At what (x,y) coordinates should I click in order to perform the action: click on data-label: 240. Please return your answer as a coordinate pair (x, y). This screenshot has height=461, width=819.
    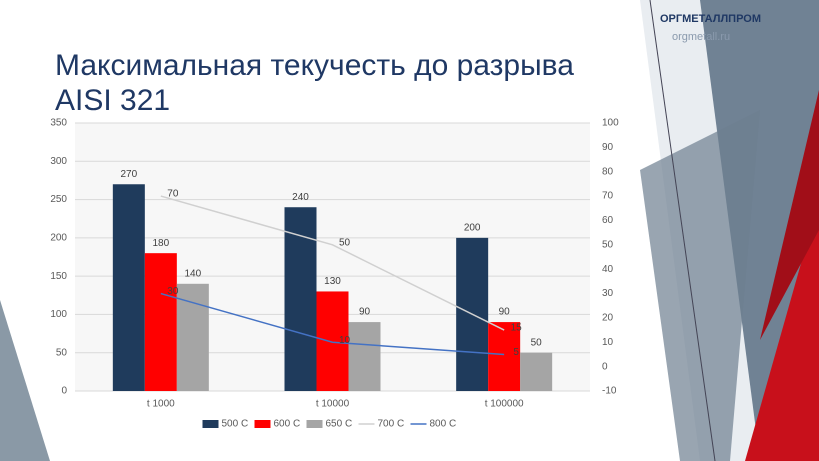
    Looking at the image, I should click on (300, 197).